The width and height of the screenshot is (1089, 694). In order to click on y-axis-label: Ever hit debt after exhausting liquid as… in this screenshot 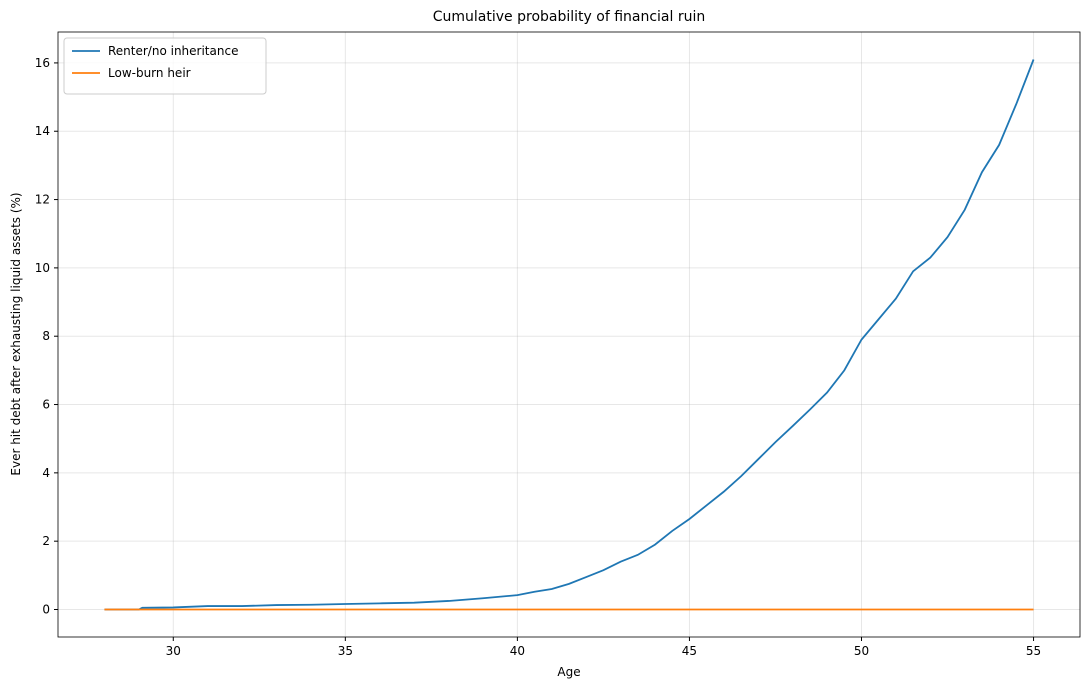, I will do `click(16, 333)`.